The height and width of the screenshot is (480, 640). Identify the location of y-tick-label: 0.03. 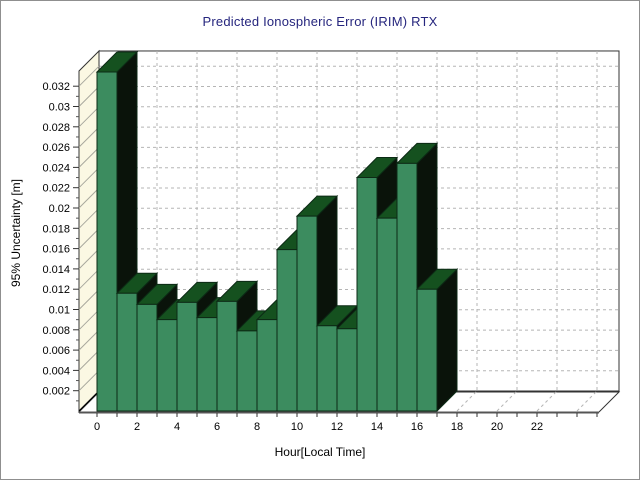
(59, 108).